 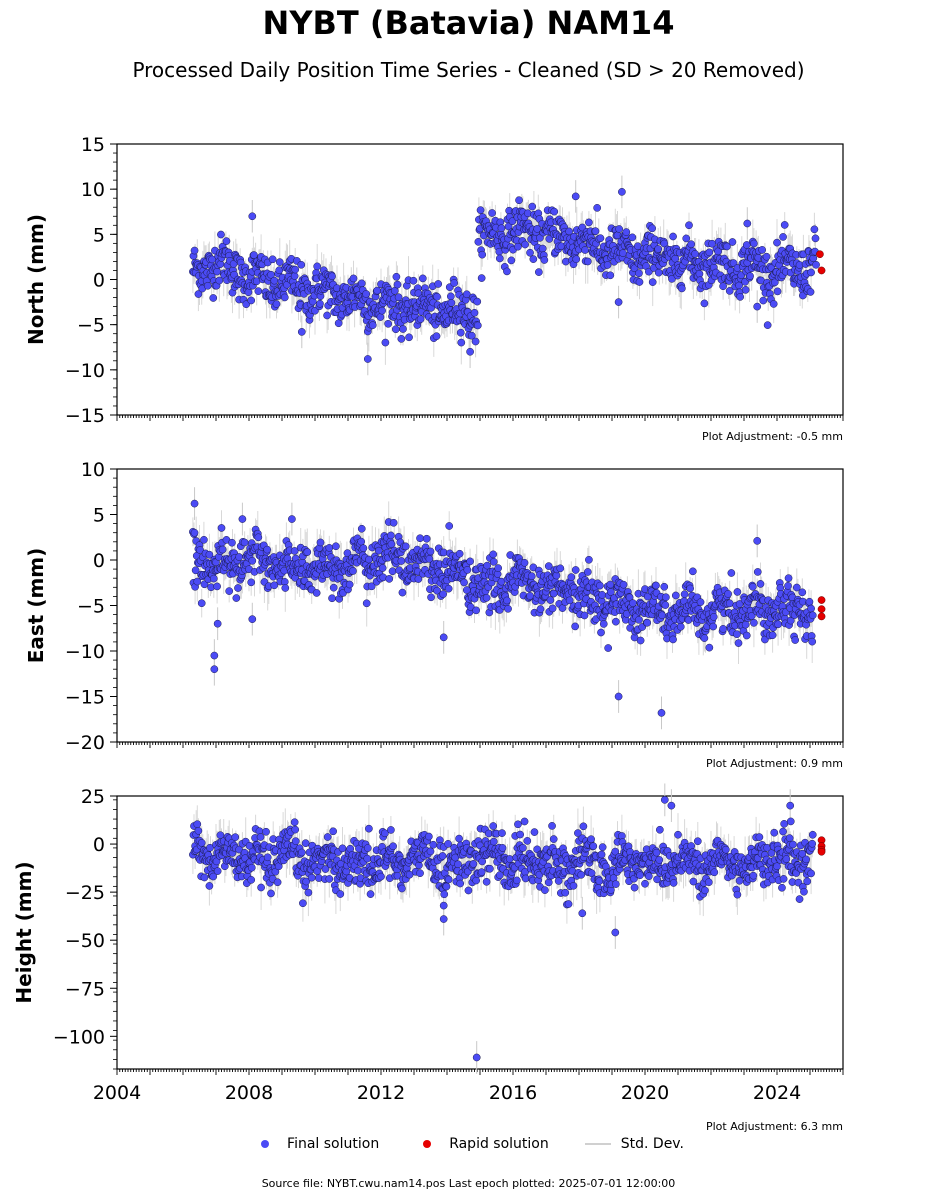 I want to click on y-tick-label: −75, so click(x=85, y=989).